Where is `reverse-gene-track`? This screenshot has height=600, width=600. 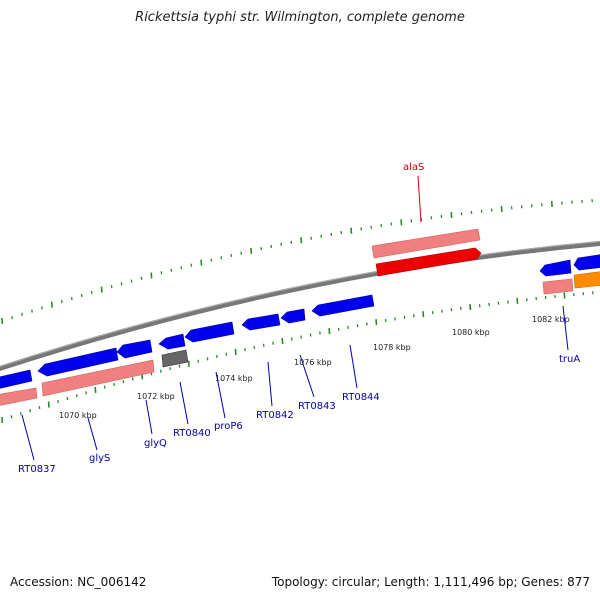
reverse-gene-track is located at coordinates (94, 377).